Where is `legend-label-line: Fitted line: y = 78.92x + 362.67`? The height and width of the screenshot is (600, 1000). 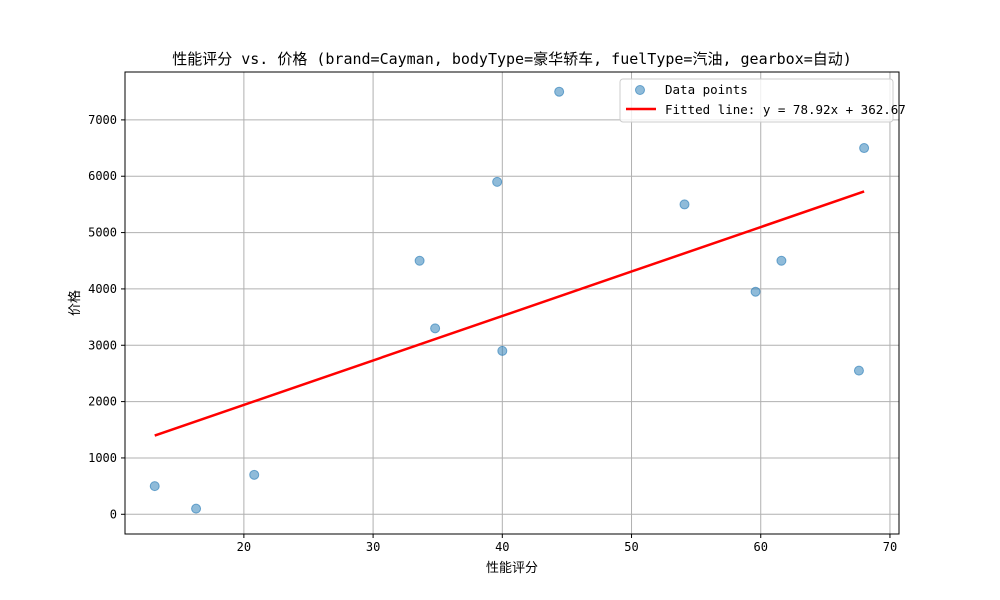 legend-label-line: Fitted line: y = 78.92x + 362.67 is located at coordinates (785, 109).